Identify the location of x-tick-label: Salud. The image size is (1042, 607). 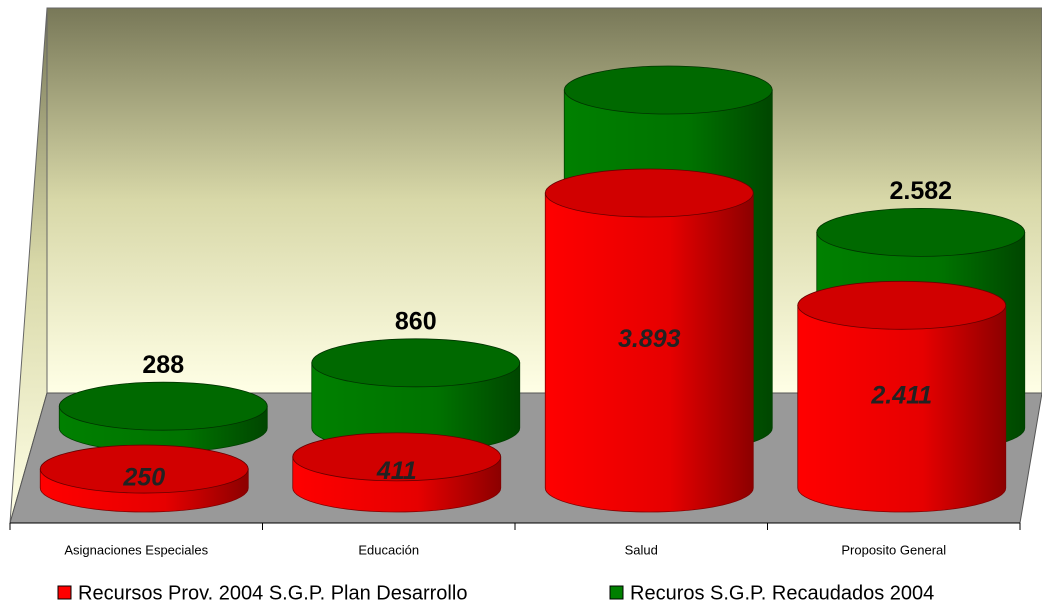
(641, 549).